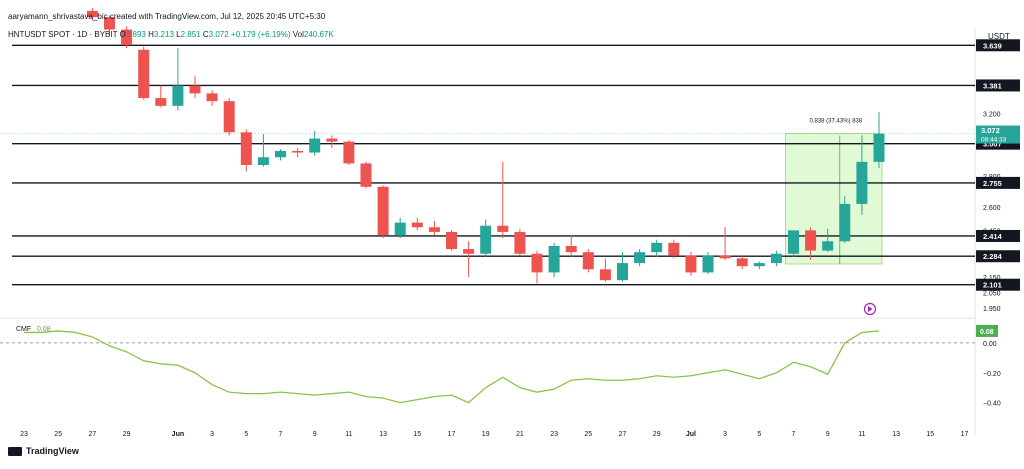 The width and height of the screenshot is (1024, 469). Describe the element at coordinates (205, 34) in the screenshot. I see `close-label: C` at that location.